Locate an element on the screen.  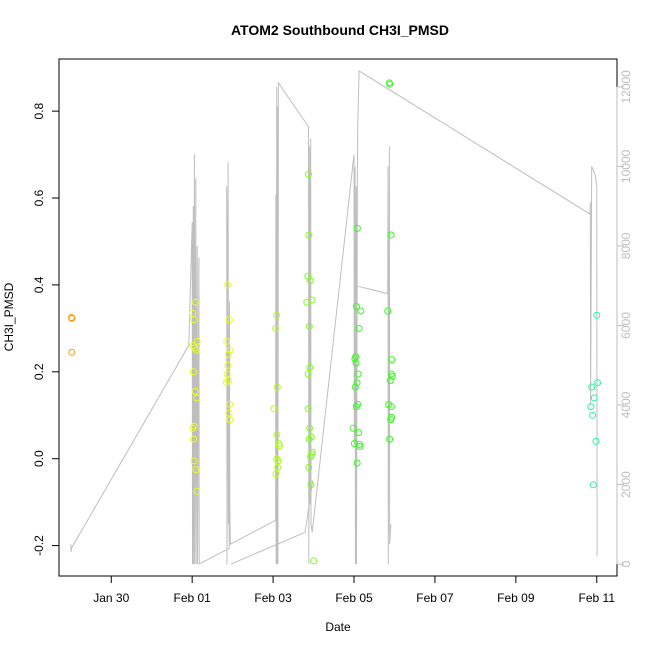
x-axis-title: Date is located at coordinates (338, 627).